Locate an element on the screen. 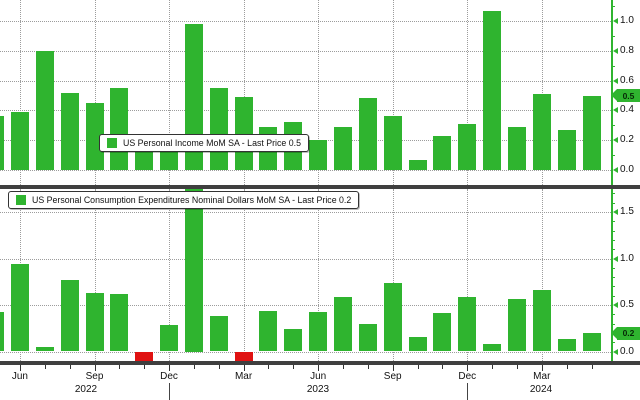 This screenshot has height=400, width=640. y-tick-label: 0.6 is located at coordinates (627, 80).